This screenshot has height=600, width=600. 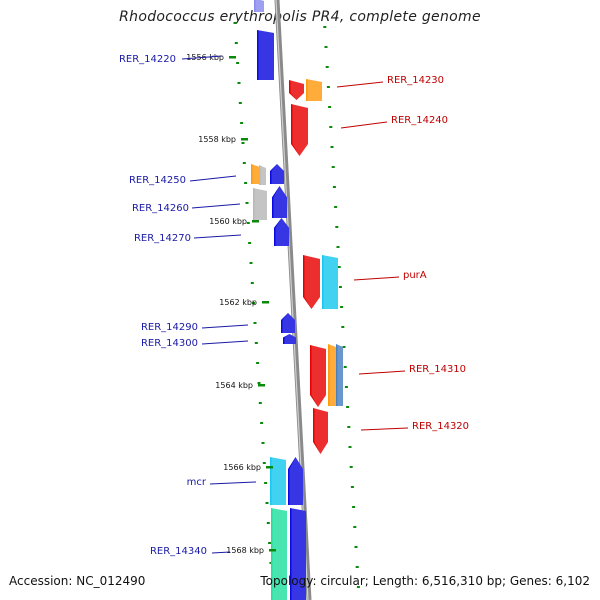 I want to click on feature-rer-14260-b, so click(x=279, y=202).